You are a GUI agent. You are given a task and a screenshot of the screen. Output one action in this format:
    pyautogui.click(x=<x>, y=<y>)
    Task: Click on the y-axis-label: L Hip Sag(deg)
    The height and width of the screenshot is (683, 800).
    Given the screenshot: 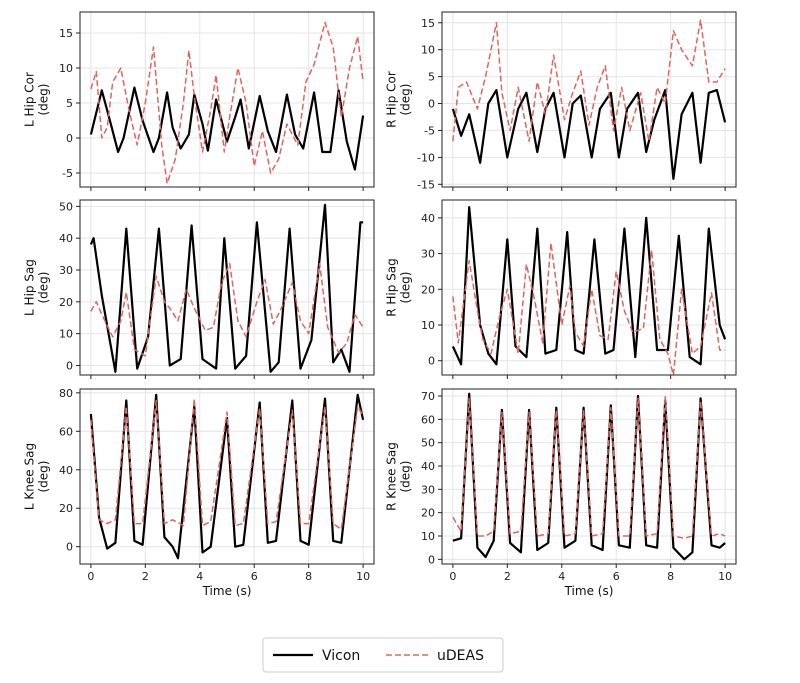 What is the action you would take?
    pyautogui.click(x=37, y=287)
    